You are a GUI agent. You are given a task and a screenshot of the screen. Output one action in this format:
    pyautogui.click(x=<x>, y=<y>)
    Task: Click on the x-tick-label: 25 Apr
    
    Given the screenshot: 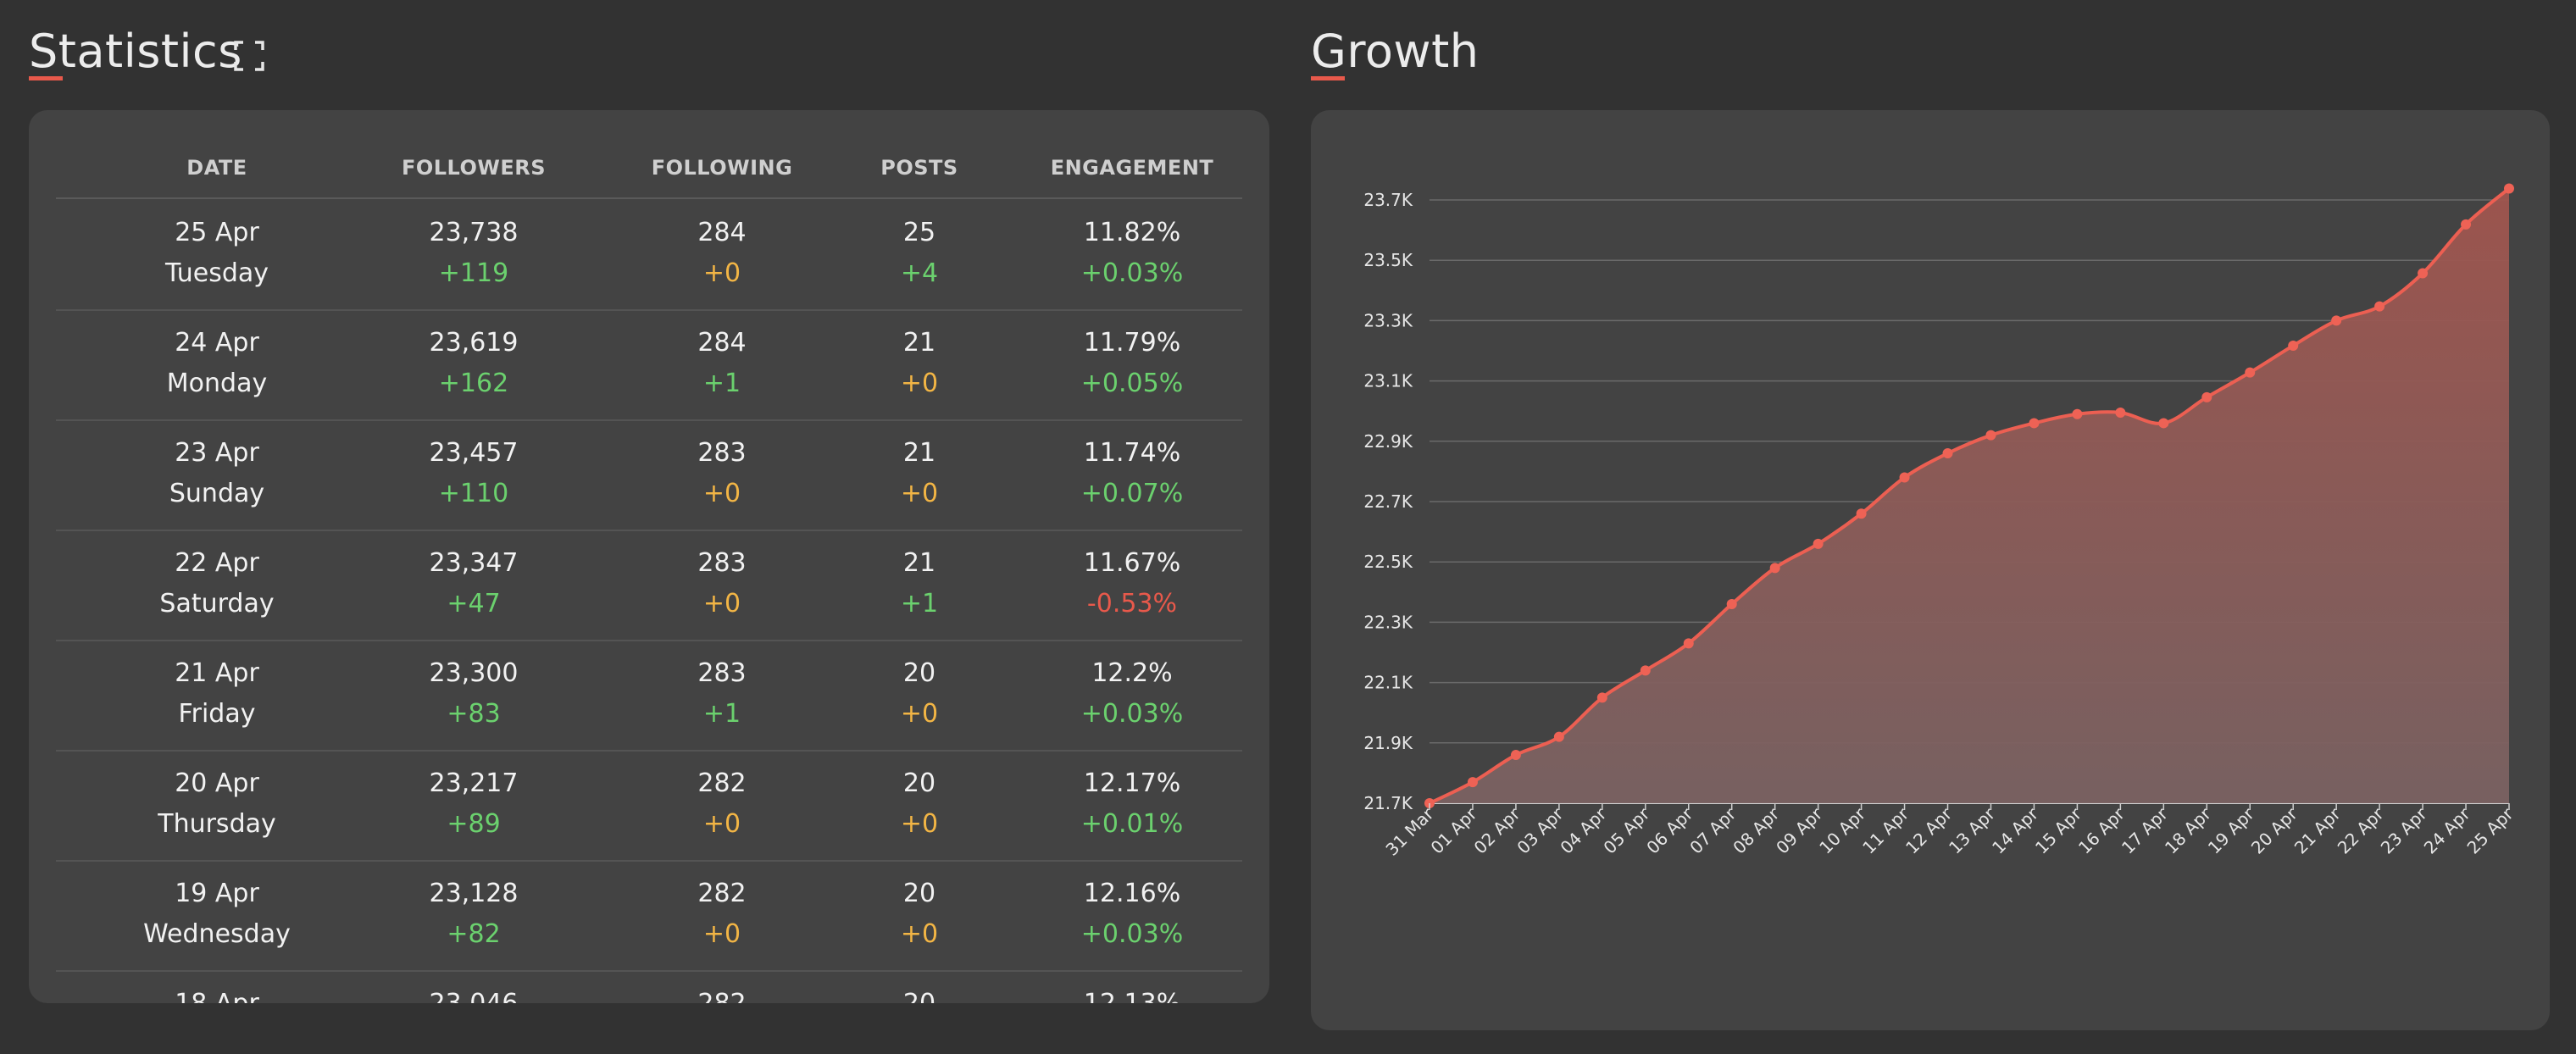 What is the action you would take?
    pyautogui.click(x=2490, y=830)
    